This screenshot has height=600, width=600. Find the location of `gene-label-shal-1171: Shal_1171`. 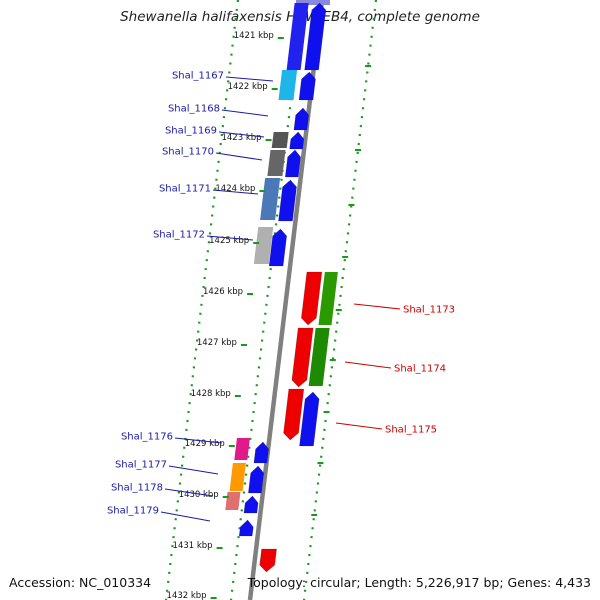

gene-label-shal-1171: Shal_1171 is located at coordinates (185, 189).